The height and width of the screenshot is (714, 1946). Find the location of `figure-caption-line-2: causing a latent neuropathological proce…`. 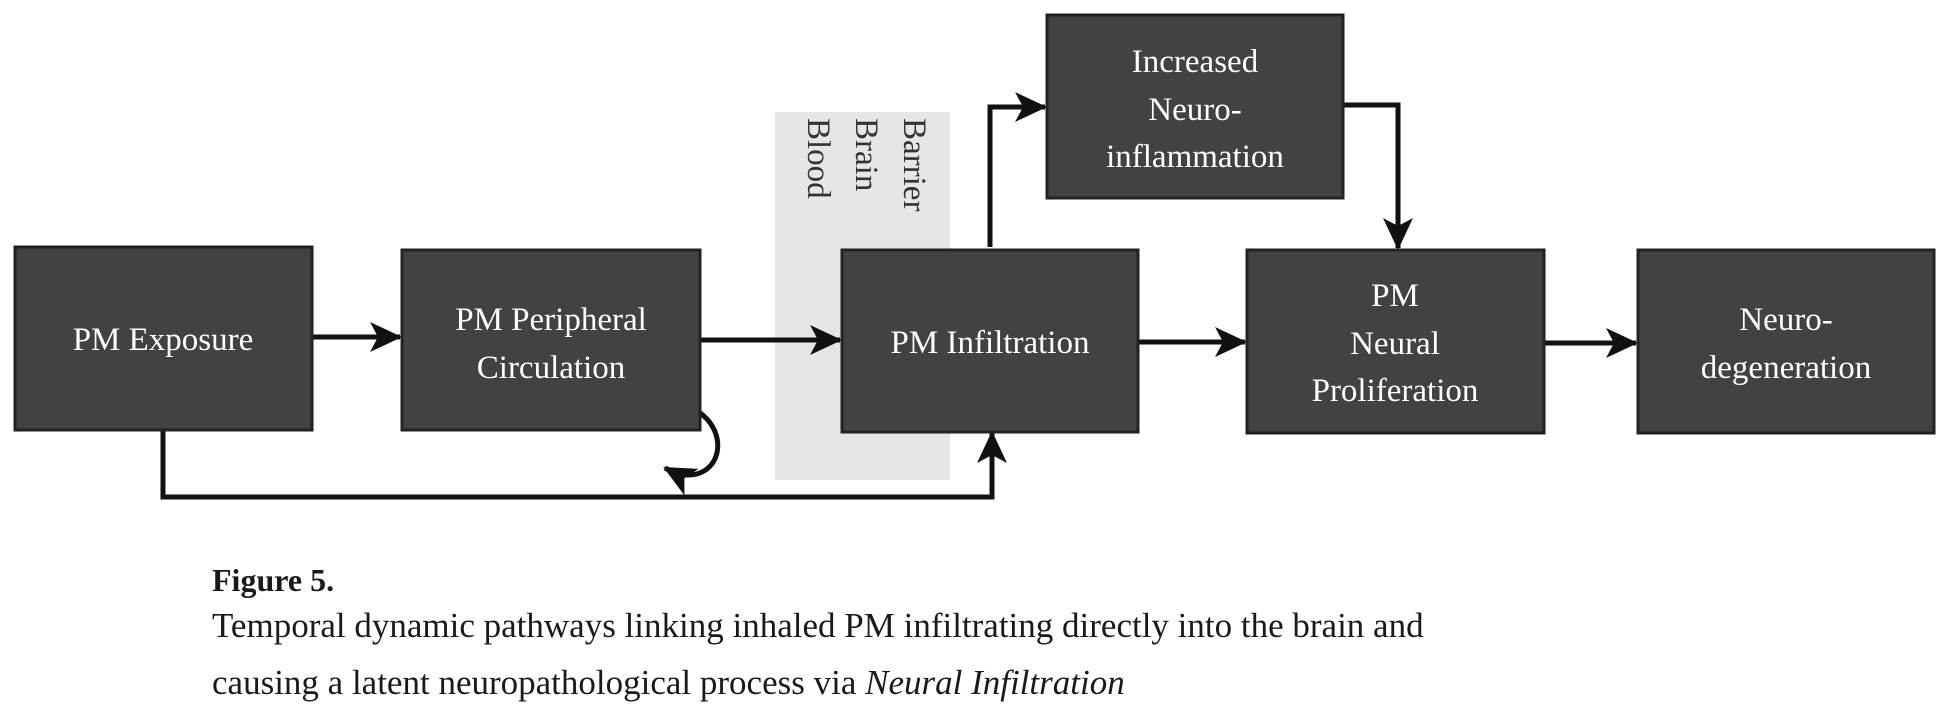

figure-caption-line-2: causing a latent neuropathological proce… is located at coordinates (668, 683).